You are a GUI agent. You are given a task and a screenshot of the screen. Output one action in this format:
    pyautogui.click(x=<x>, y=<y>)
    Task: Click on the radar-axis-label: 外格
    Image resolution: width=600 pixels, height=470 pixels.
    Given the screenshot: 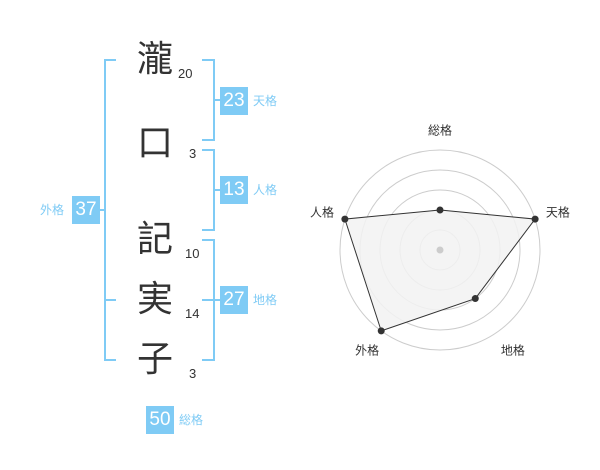 What is the action you would take?
    pyautogui.click(x=367, y=350)
    